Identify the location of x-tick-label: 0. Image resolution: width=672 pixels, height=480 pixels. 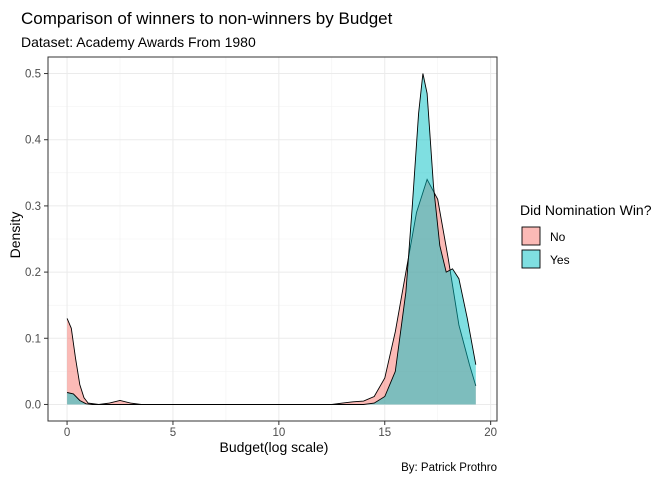
(67, 433).